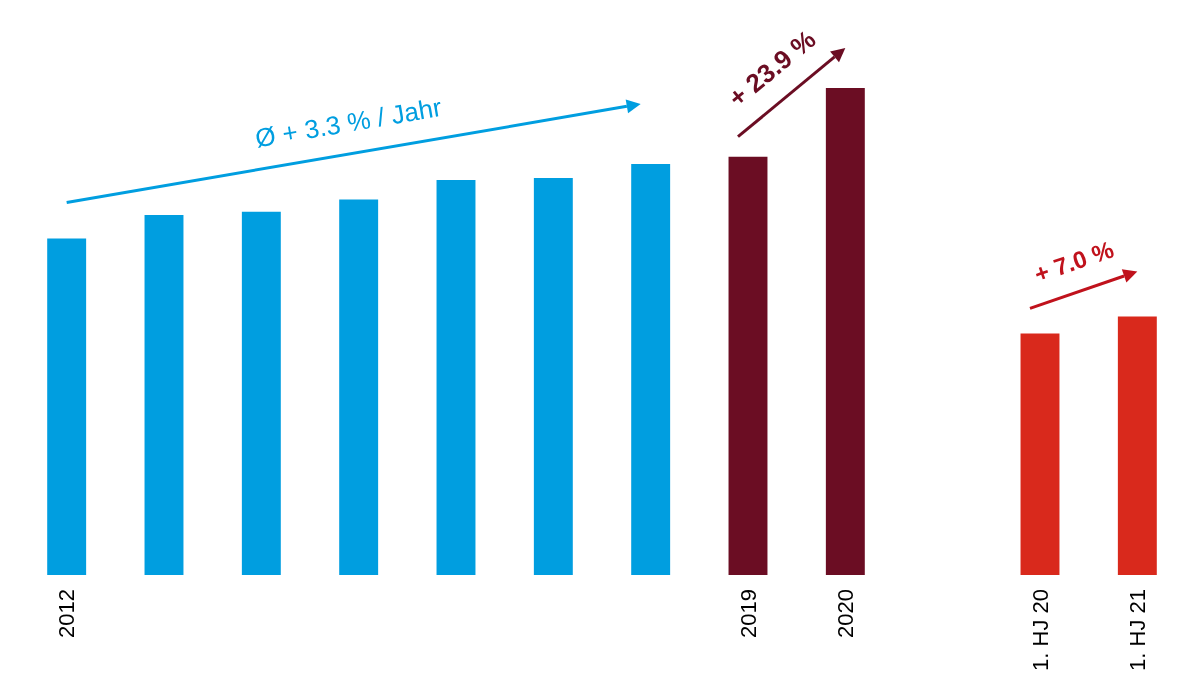 The image size is (1204, 693). I want to click on x-tick-label: 2020, so click(845, 613).